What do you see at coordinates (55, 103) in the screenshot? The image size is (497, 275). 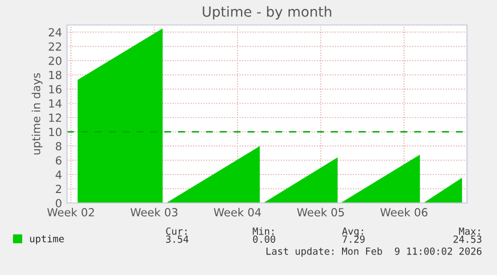 I see `y-tick-label: 14` at bounding box center [55, 103].